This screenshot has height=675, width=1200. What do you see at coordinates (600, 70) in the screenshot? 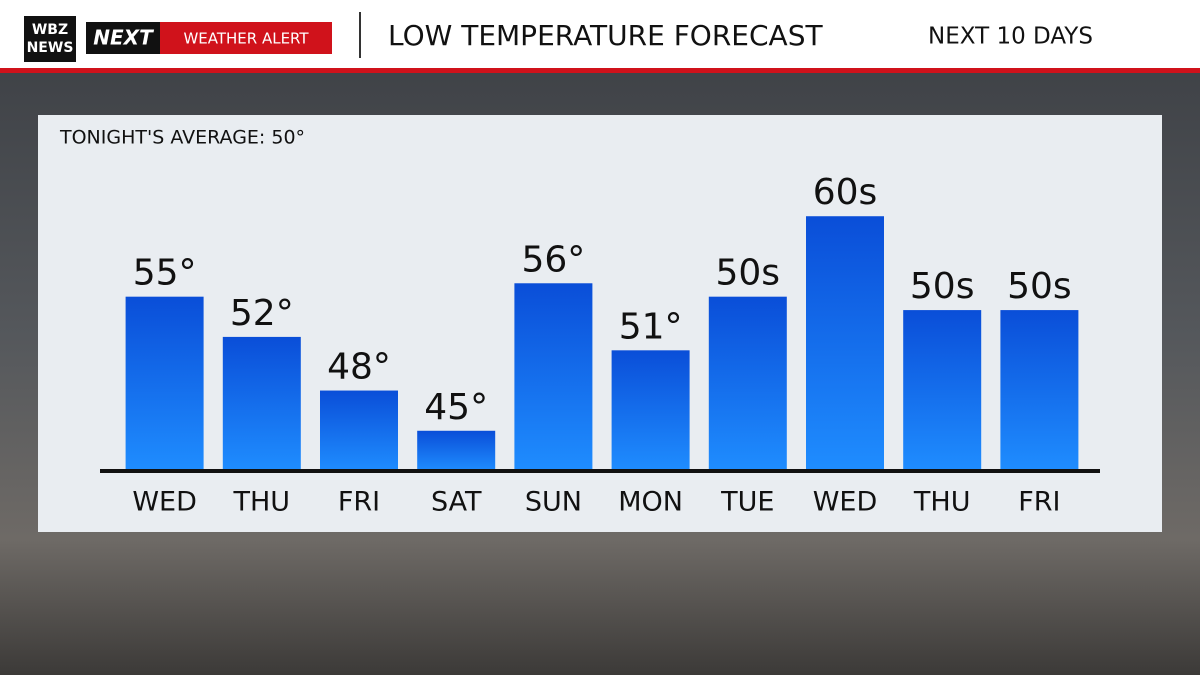
I see `header-rule` at bounding box center [600, 70].